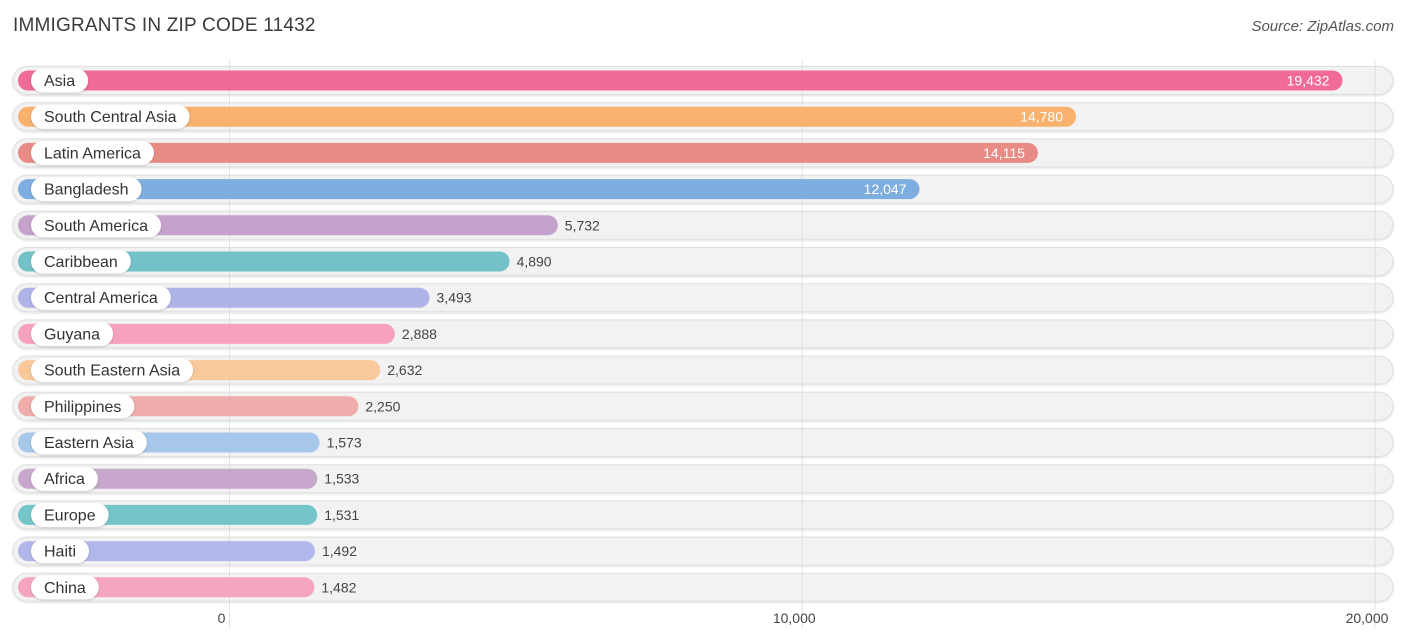 Image resolution: width=1406 pixels, height=643 pixels. I want to click on category-label: South Eastern Asia, so click(112, 371).